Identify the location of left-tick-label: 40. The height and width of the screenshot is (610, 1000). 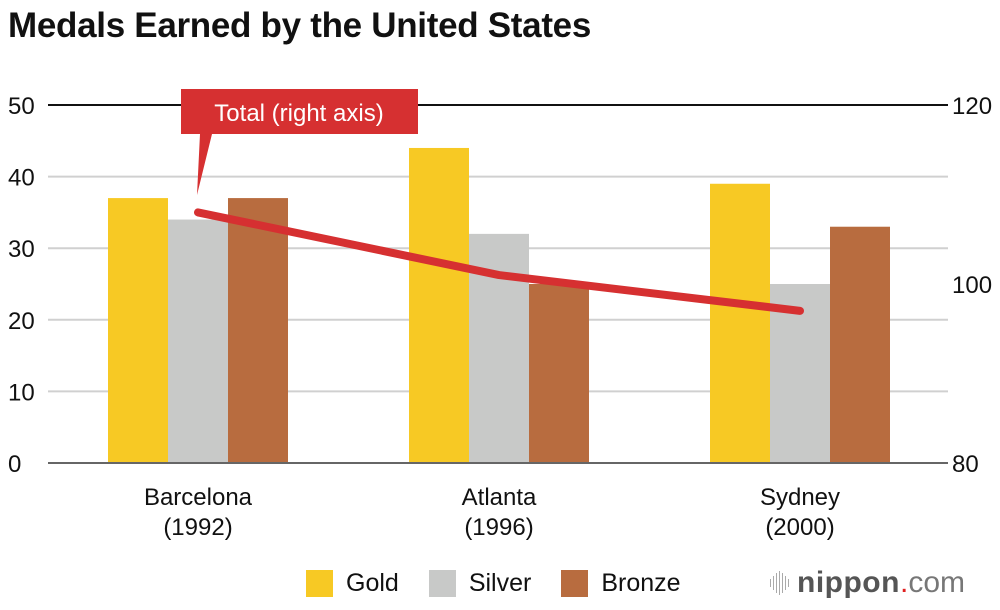
(21, 178).